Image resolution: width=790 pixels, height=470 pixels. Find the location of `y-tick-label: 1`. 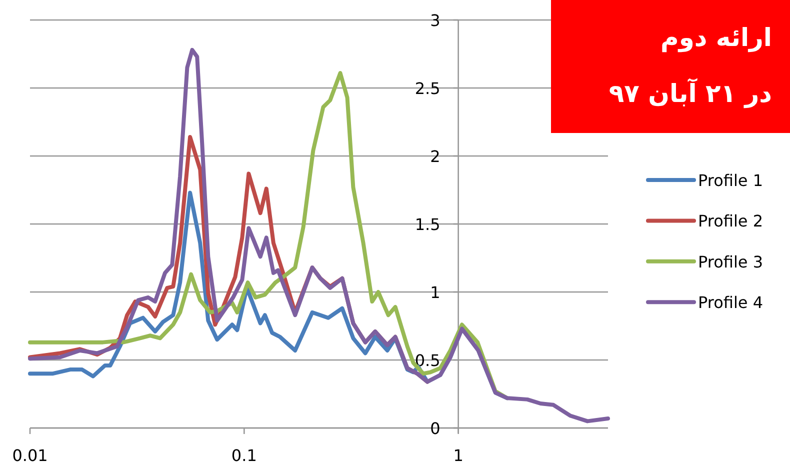

y-tick-label: 1 is located at coordinates (435, 292).